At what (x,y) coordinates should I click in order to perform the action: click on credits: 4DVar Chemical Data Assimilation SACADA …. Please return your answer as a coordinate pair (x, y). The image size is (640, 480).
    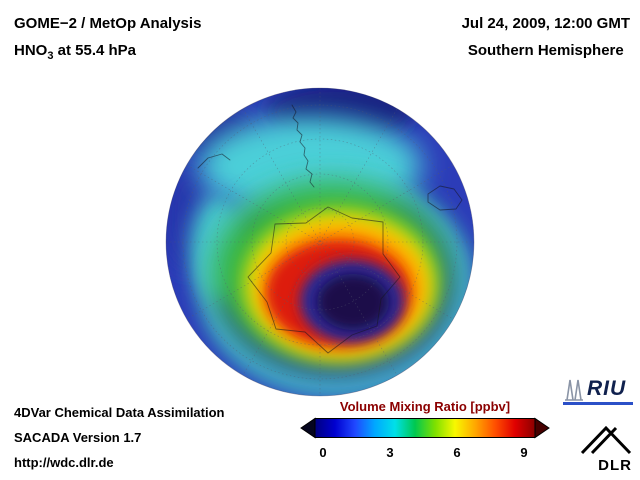
    Looking at the image, I should click on (119, 437).